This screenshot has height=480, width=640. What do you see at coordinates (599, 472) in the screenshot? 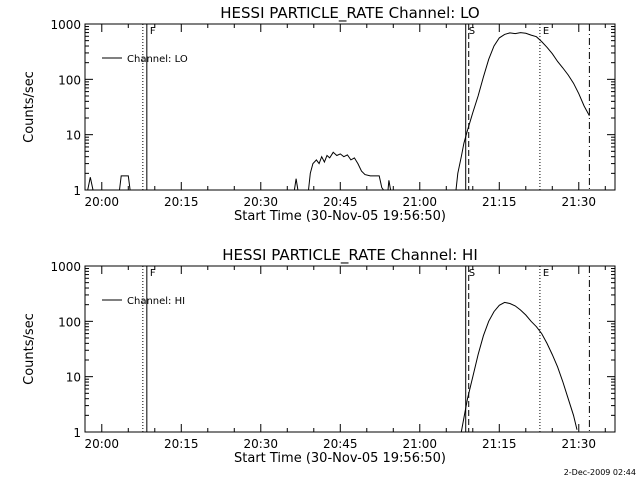
I see `plot-timestamp: 2-Dec-2009 02:44` at bounding box center [599, 472].